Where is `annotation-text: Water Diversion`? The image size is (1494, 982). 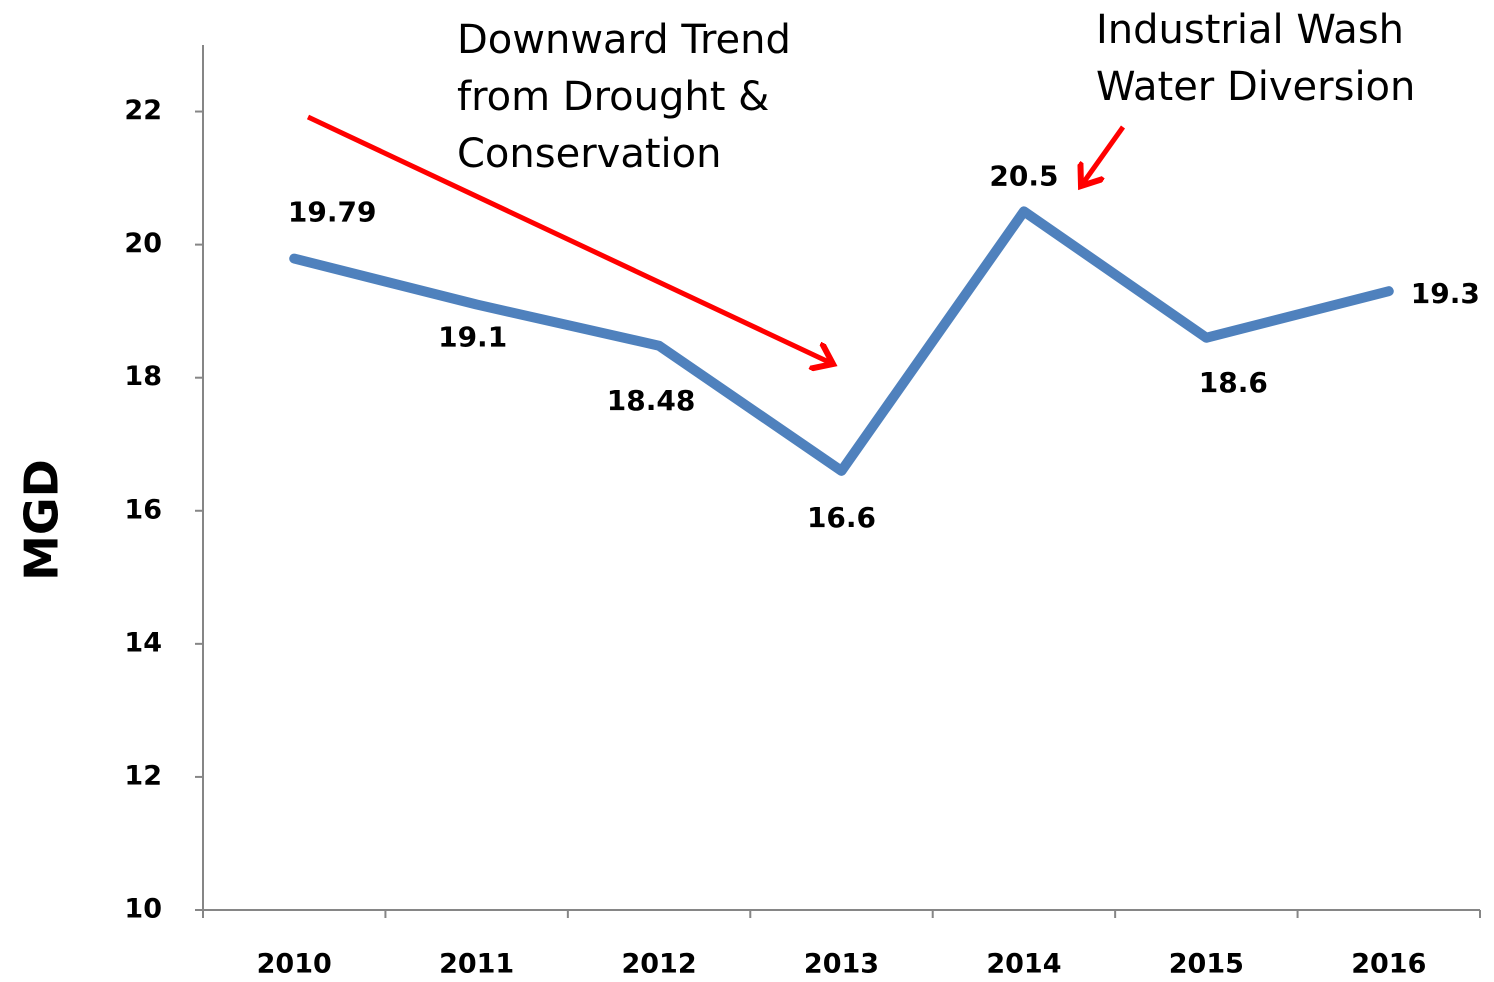 annotation-text: Water Diversion is located at coordinates (1255, 87).